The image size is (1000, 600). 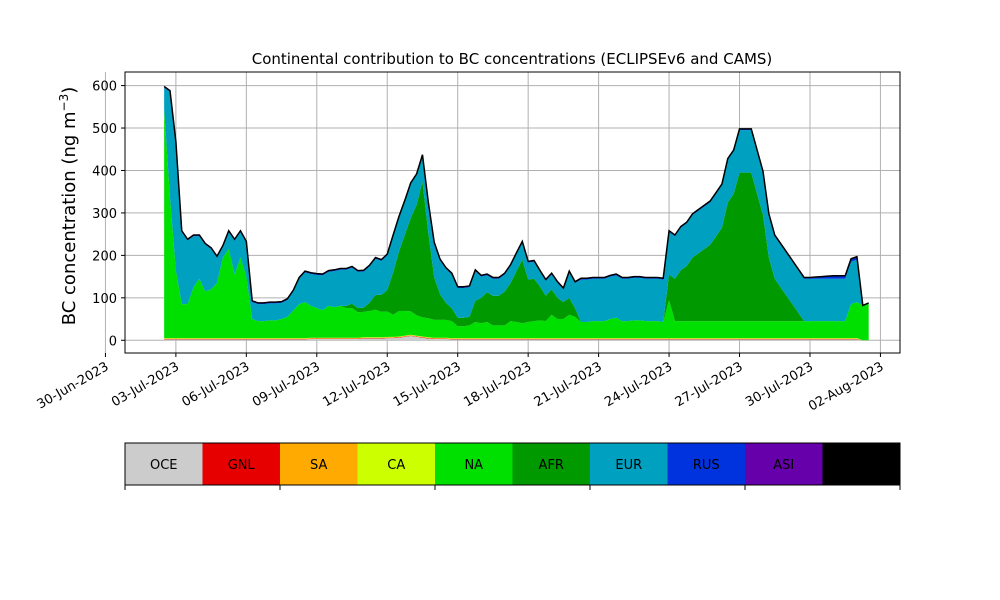 I want to click on legend-label-asi: ASI, so click(x=783, y=465).